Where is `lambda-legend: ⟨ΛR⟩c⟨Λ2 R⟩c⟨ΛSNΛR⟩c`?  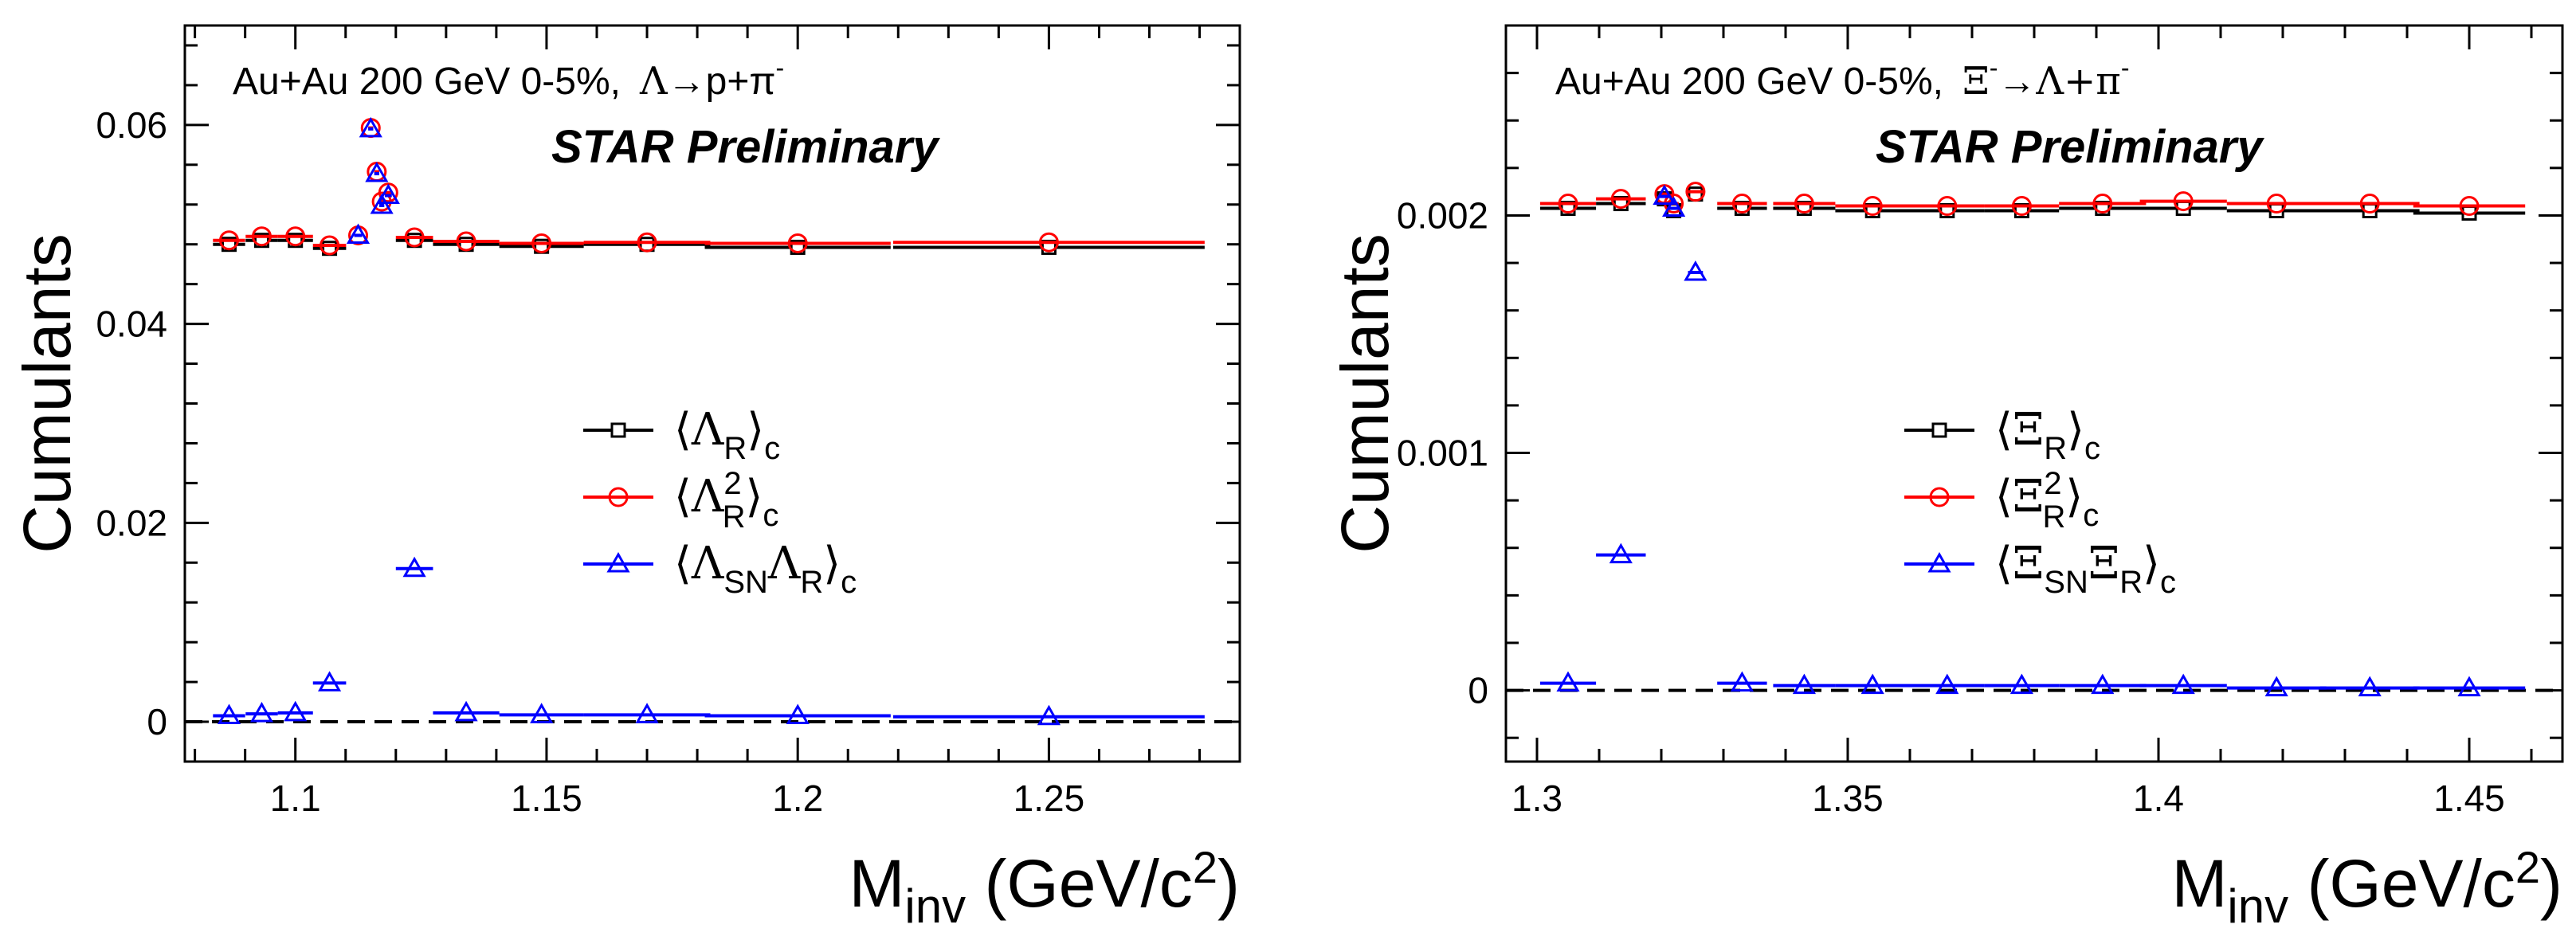
lambda-legend: ⟨ΛR⟩c⟨Λ2 R⟩c⟨ΛSNΛR⟩c is located at coordinates (720, 502).